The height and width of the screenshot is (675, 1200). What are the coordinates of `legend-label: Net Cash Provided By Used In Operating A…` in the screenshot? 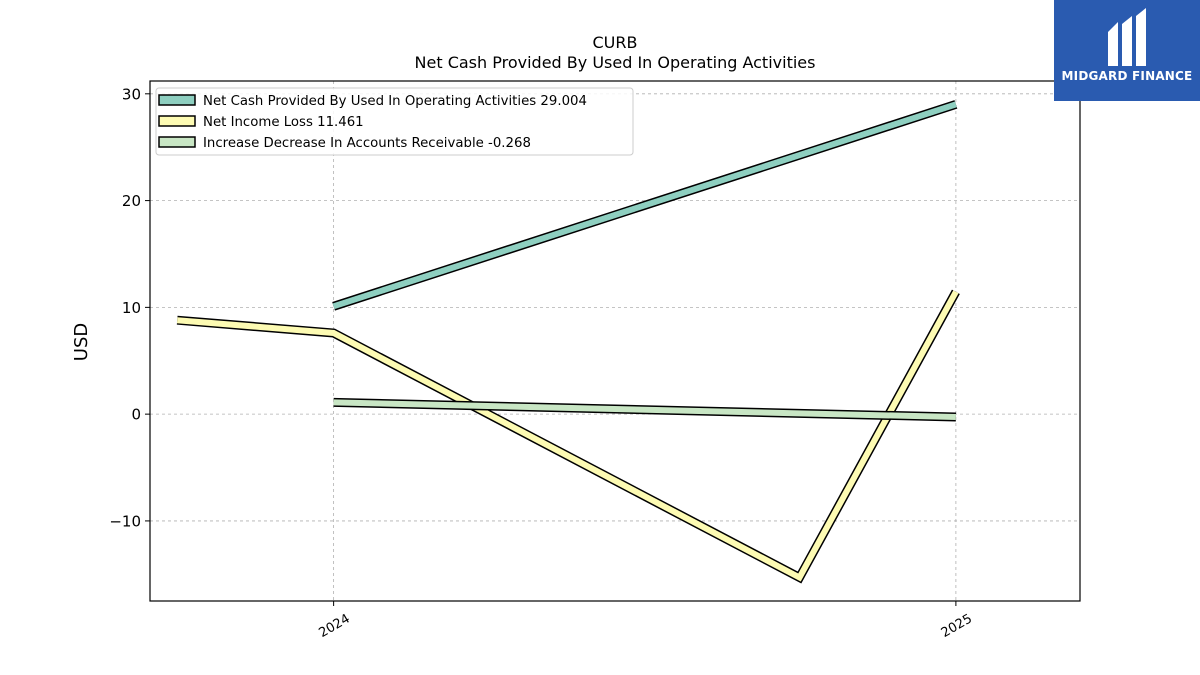 It's located at (395, 101).